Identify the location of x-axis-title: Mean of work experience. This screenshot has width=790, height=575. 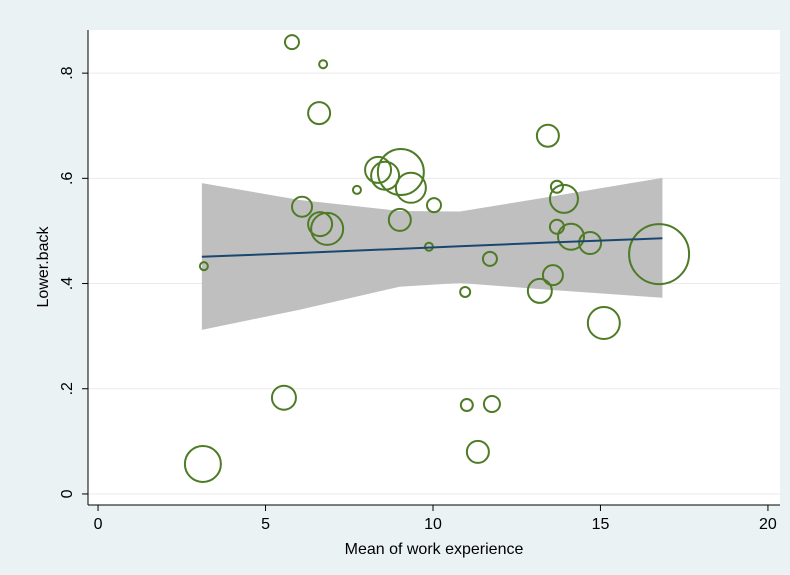
(434, 549).